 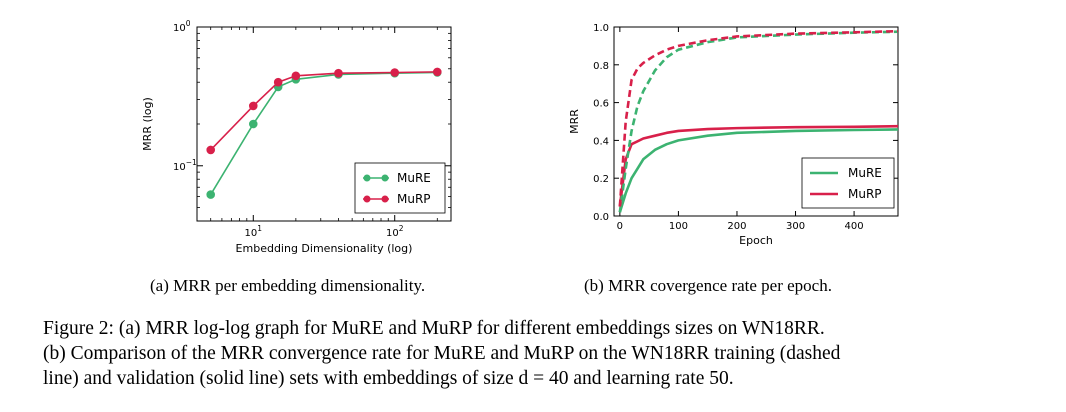 What do you see at coordinates (324, 248) in the screenshot?
I see `x-axis-label: Embedding Dimensionality (log)` at bounding box center [324, 248].